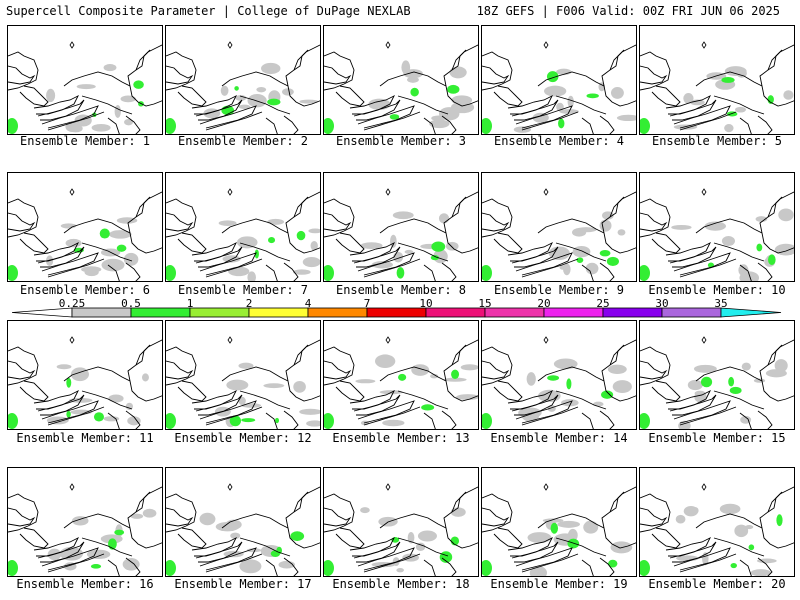 The width and height of the screenshot is (800, 600). I want to click on colorbar-tick-label: 25, so click(603, 303).